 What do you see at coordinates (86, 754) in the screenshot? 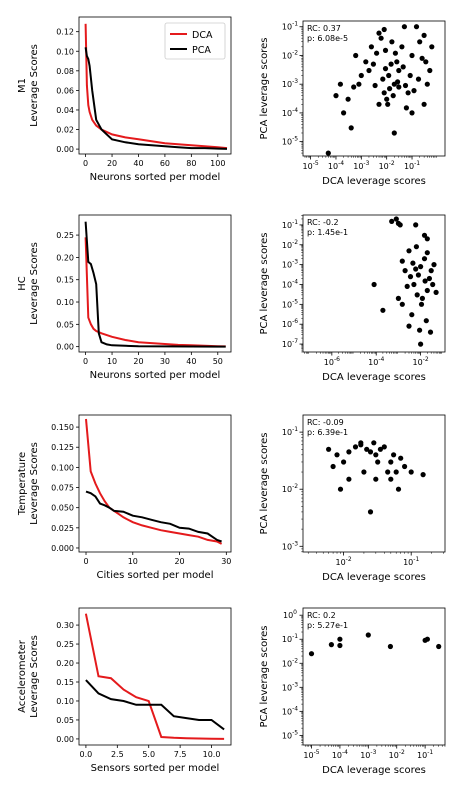
I see `x-tick-label: 0.0` at bounding box center [86, 754].